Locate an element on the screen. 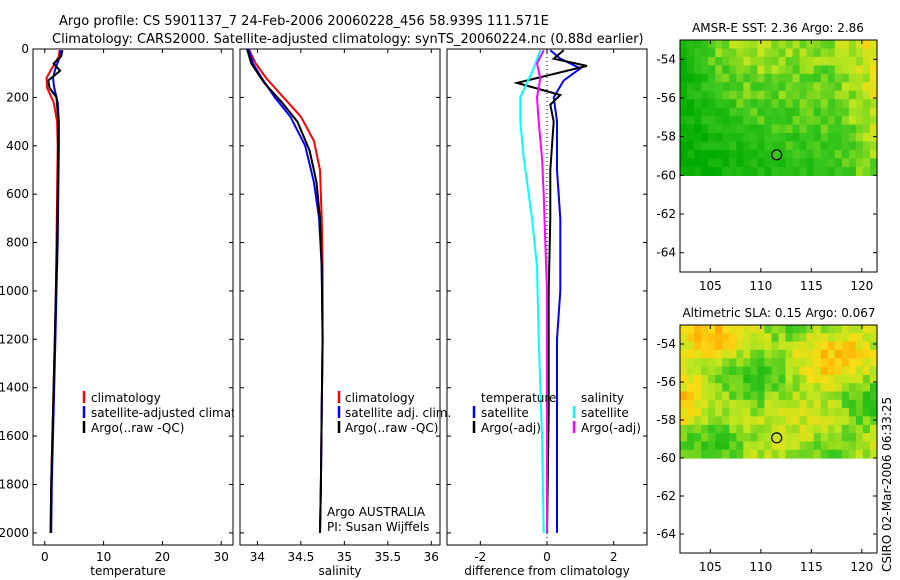 Image resolution: width=900 pixels, height=580 pixels. sst-map-axes-box is located at coordinates (778, 156).